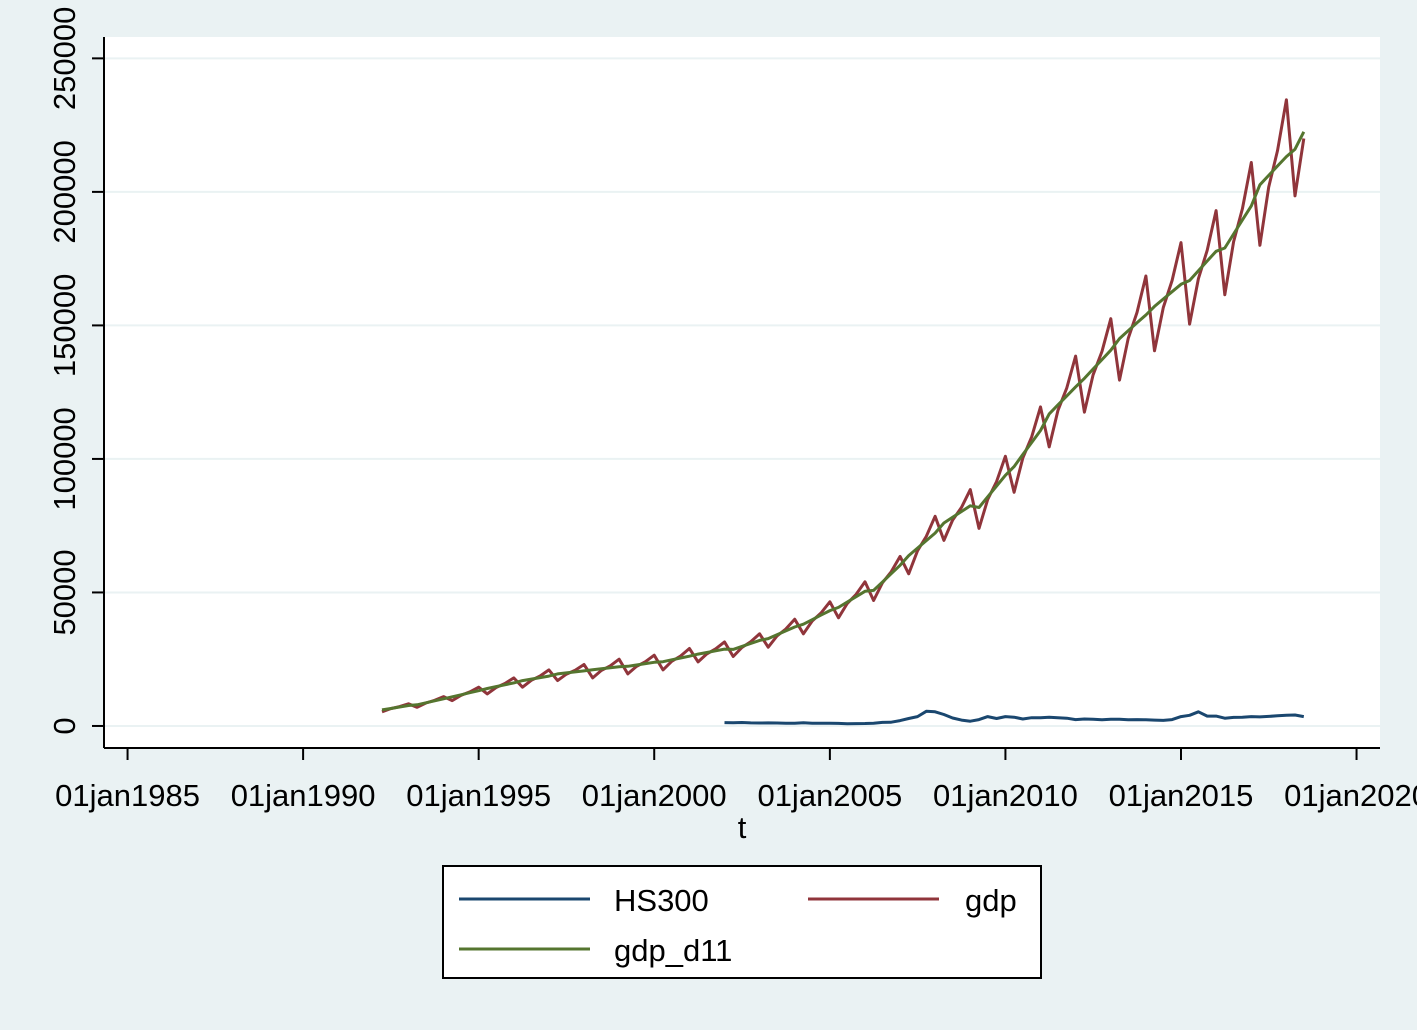  Describe the element at coordinates (64, 592) in the screenshot. I see `y-tick-label: 50000` at that location.